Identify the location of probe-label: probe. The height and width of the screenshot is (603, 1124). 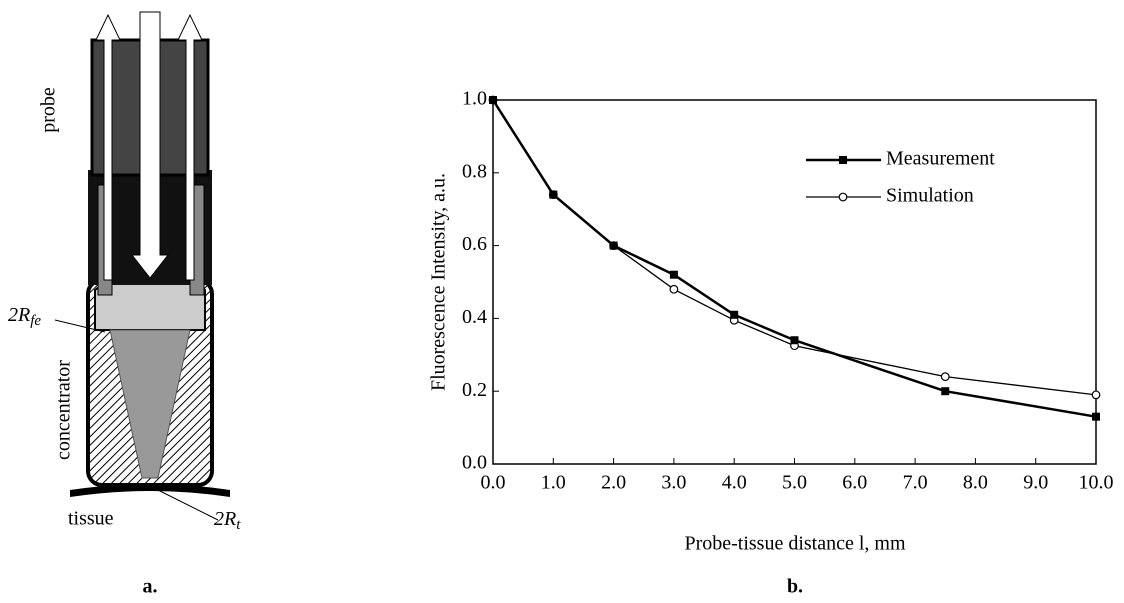
(49, 110).